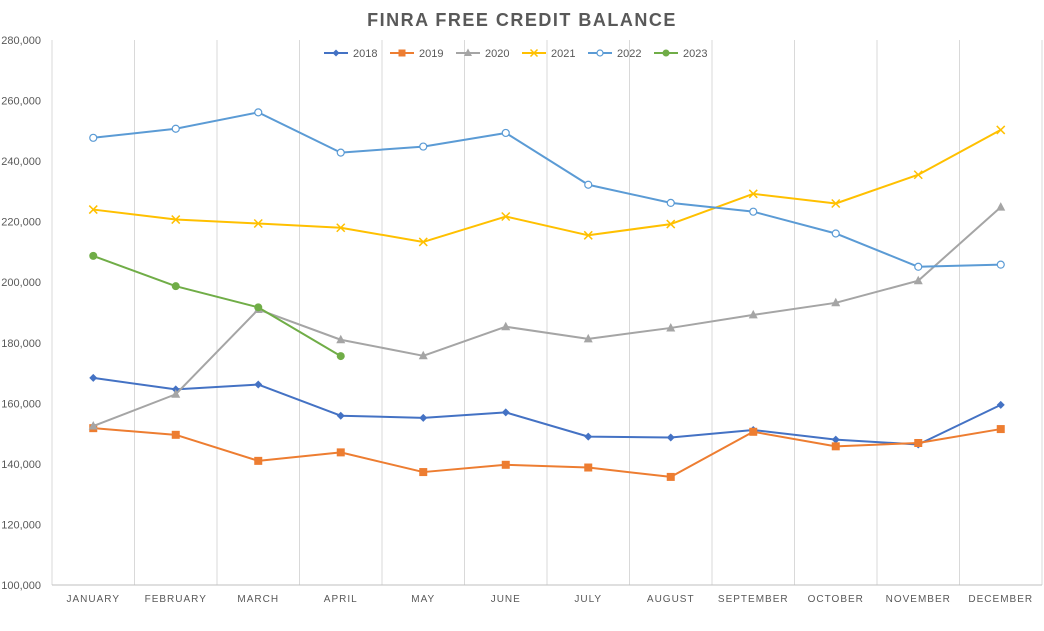  I want to click on x-tick-label: NOVEMBER, so click(918, 599).